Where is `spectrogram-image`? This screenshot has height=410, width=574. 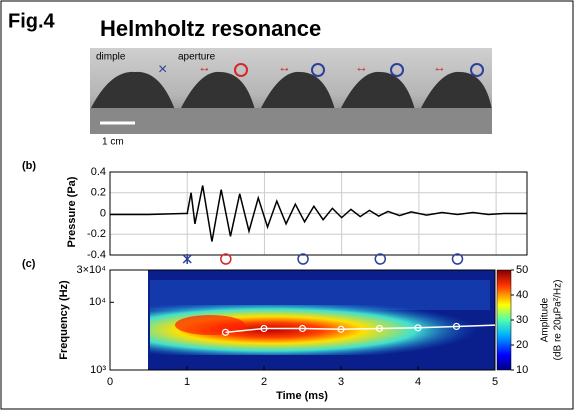 spectrogram-image is located at coordinates (321, 320).